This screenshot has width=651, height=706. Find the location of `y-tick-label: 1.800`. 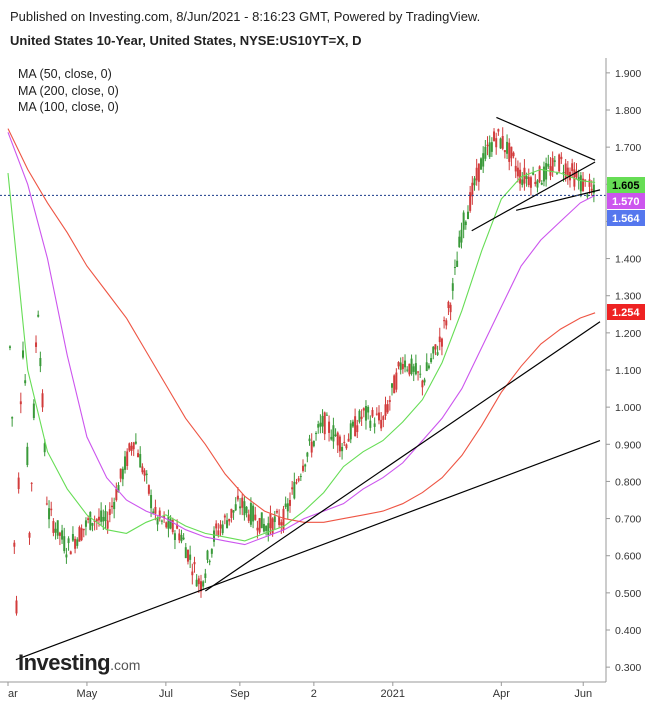

y-tick-label: 1.800 is located at coordinates (628, 111).